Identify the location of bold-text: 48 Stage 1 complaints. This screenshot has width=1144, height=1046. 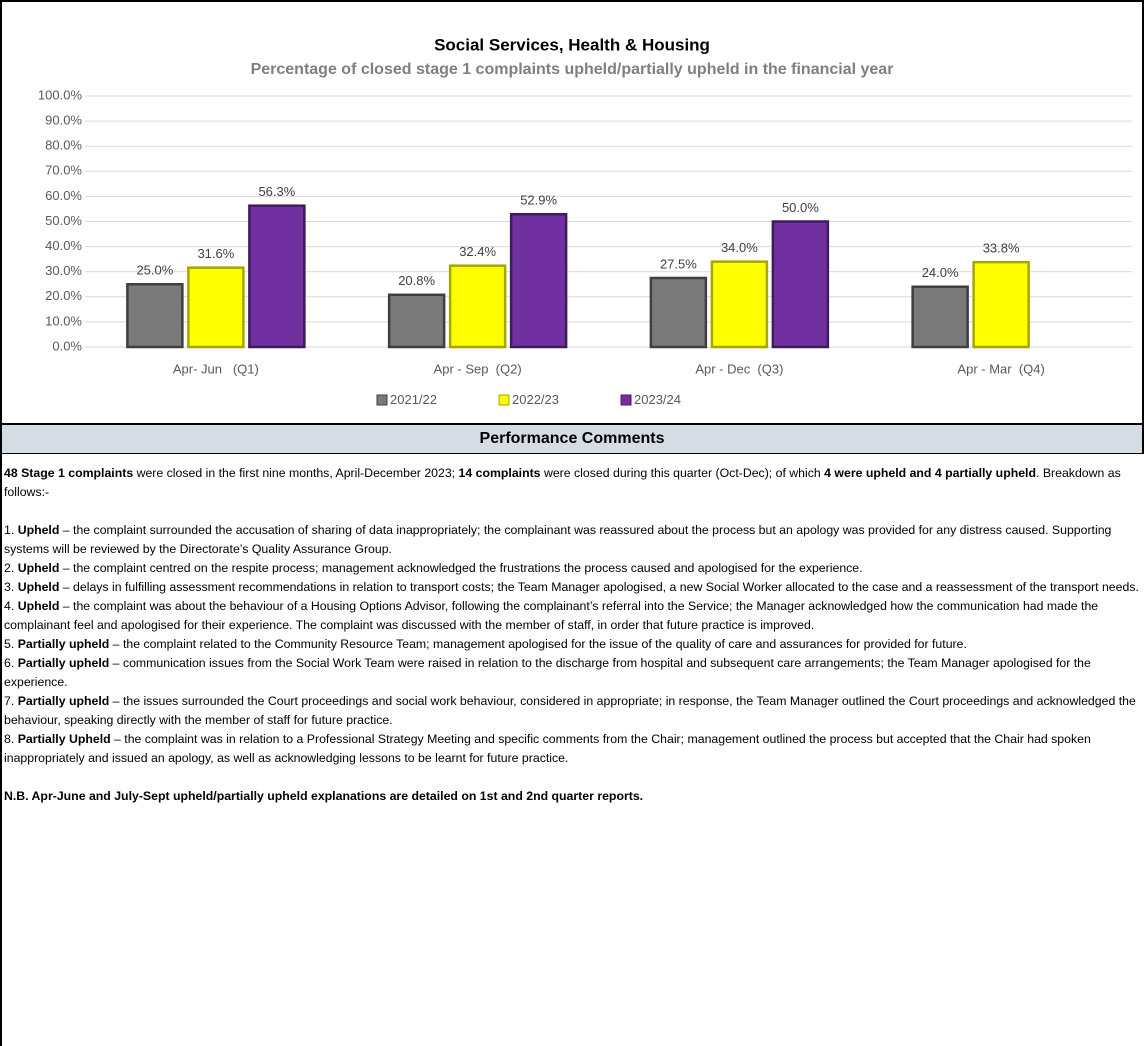
(69, 473).